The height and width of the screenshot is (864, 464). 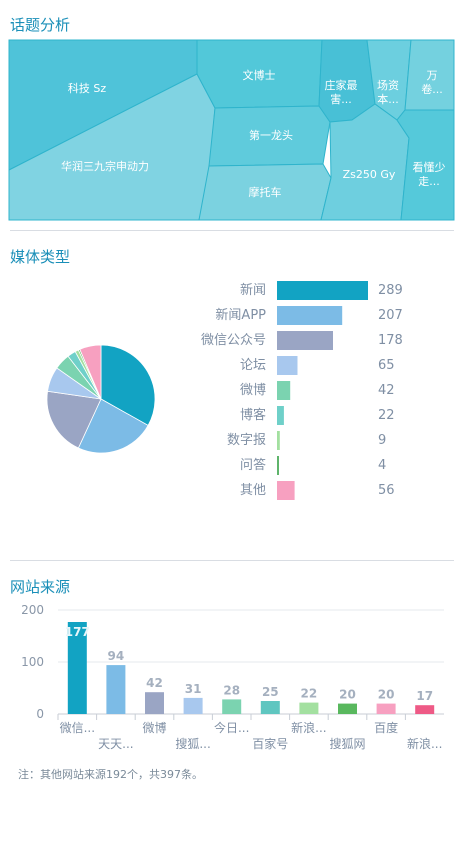 What do you see at coordinates (386, 390) in the screenshot?
I see `media-value-label: 42` at bounding box center [386, 390].